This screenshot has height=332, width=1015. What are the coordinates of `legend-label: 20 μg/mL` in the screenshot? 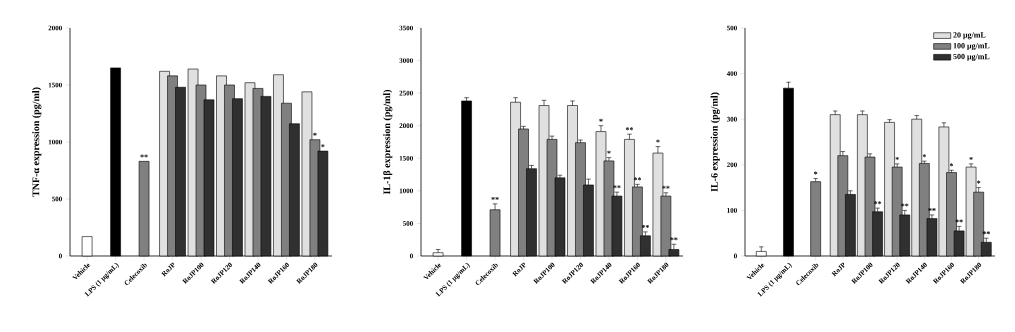 It's located at (969, 36).